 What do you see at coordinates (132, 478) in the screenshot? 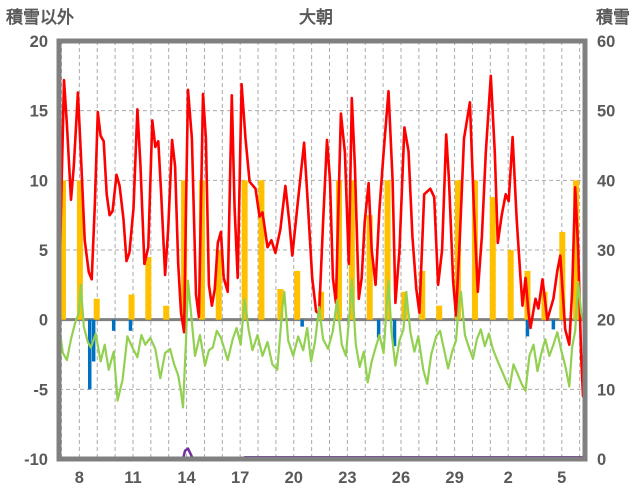
I see `svg-text: 11` at bounding box center [132, 478].